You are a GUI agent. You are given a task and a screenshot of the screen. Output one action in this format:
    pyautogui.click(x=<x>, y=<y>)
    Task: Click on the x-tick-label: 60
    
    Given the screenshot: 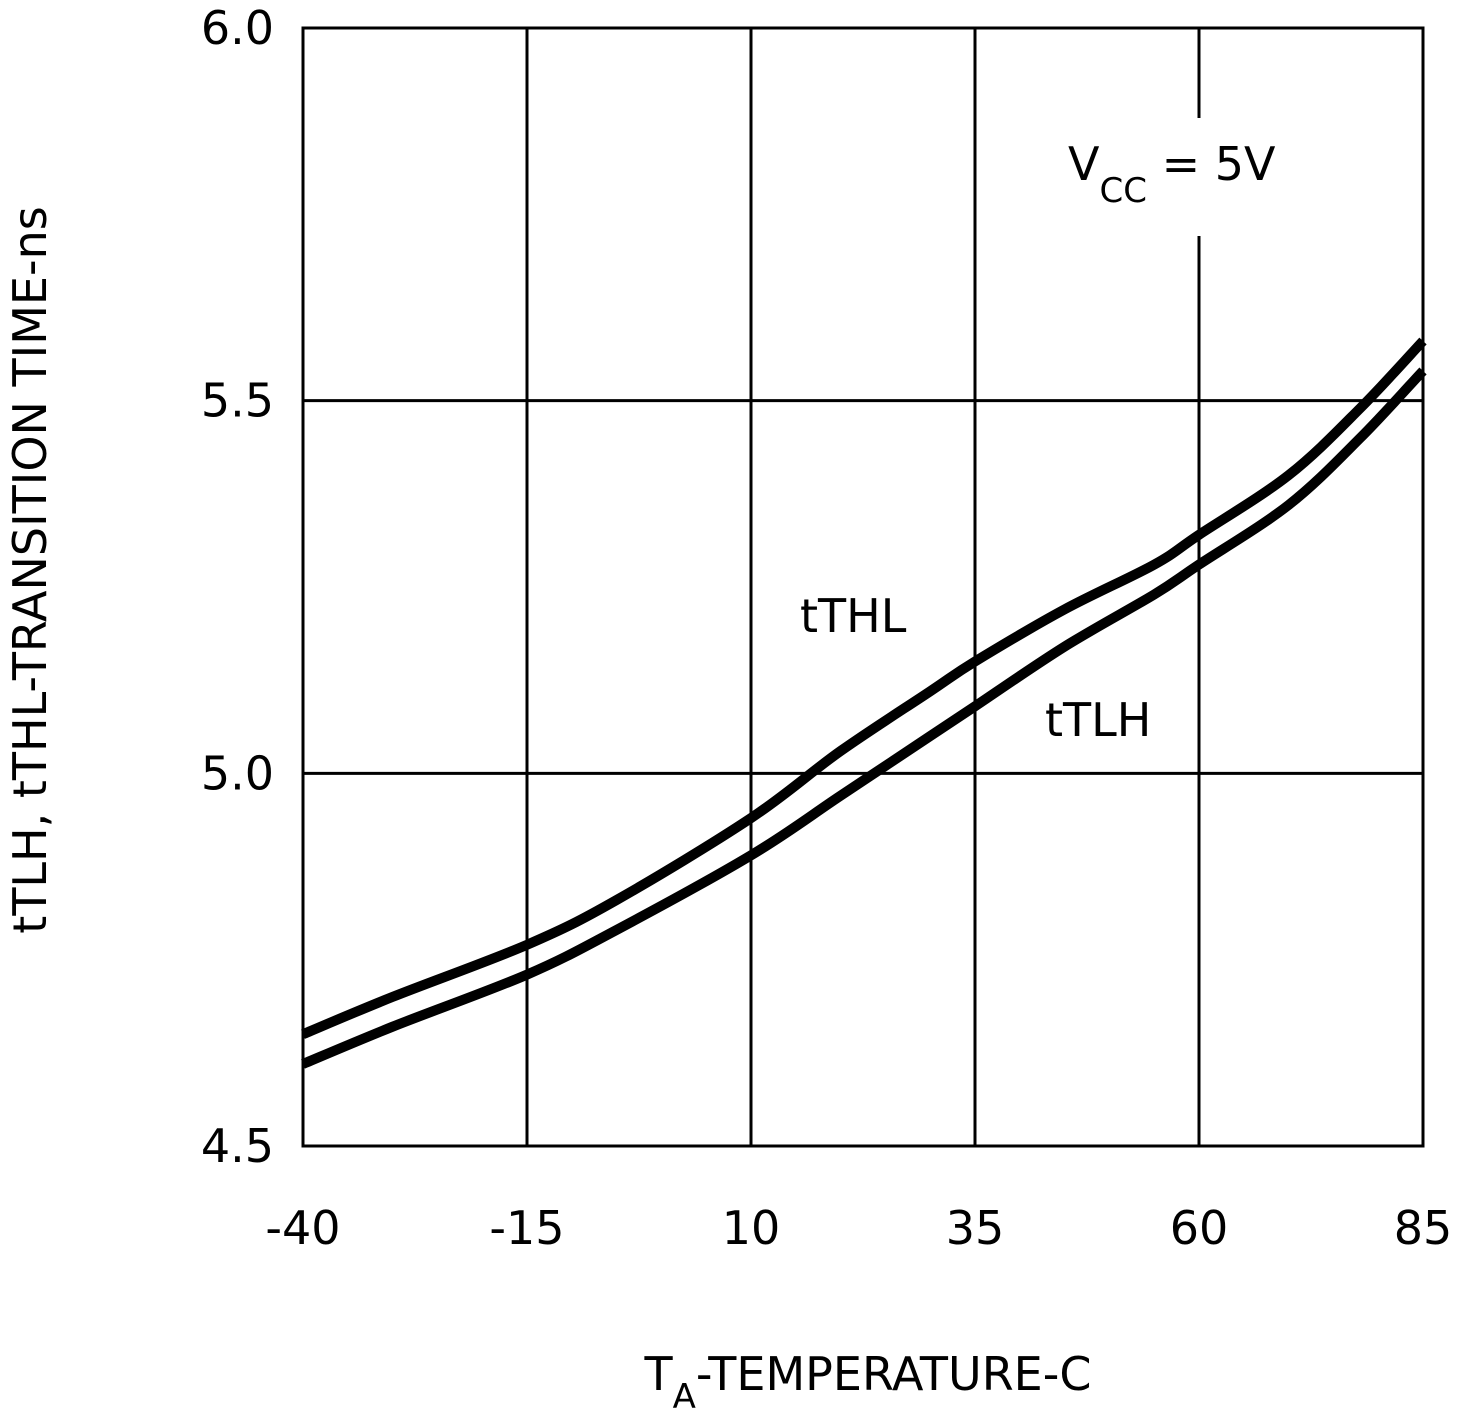 What is the action you would take?
    pyautogui.click(x=1199, y=1228)
    